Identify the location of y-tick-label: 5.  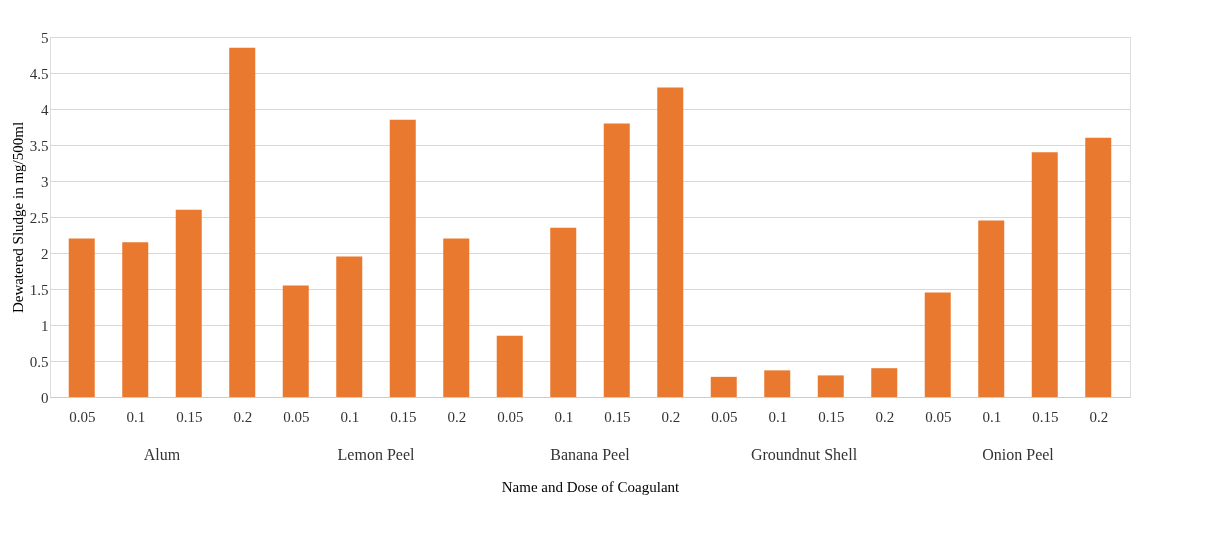
(45, 37).